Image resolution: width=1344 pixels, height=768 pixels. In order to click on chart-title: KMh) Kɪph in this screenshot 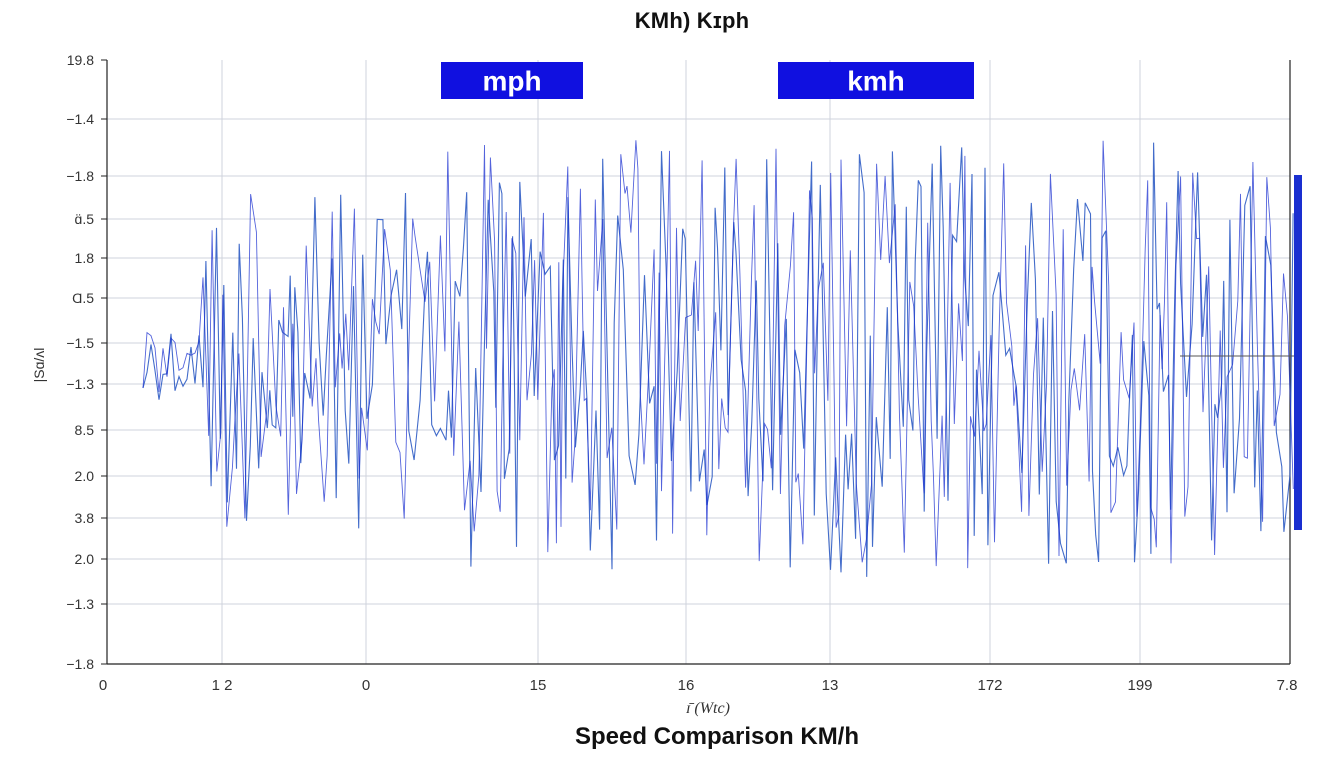, I will do `click(692, 20)`.